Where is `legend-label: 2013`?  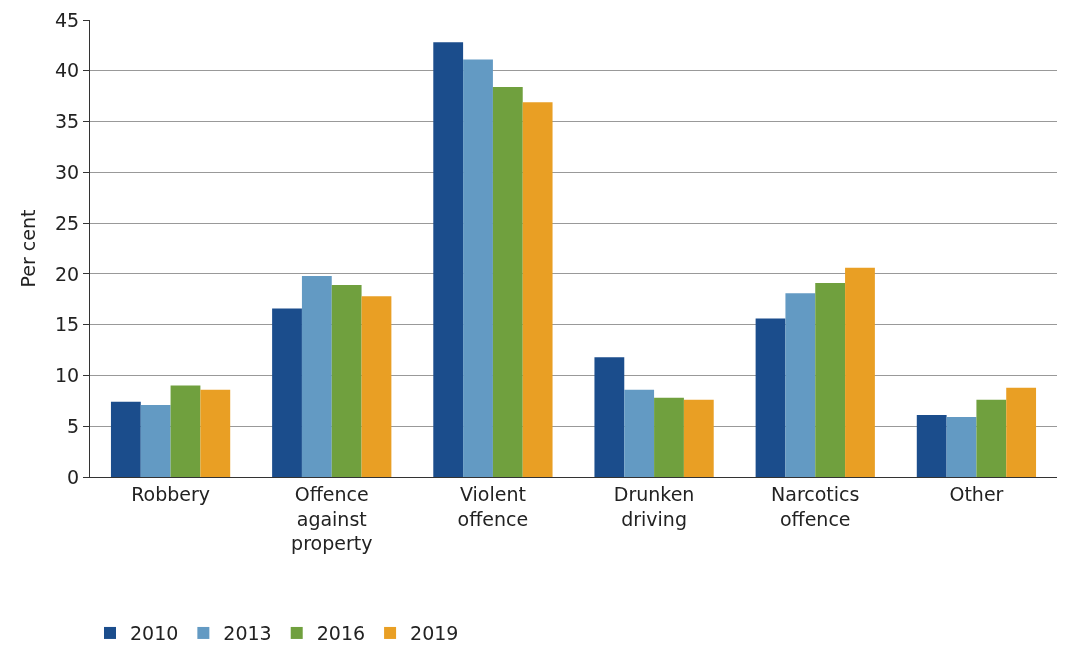 legend-label: 2013 is located at coordinates (247, 633).